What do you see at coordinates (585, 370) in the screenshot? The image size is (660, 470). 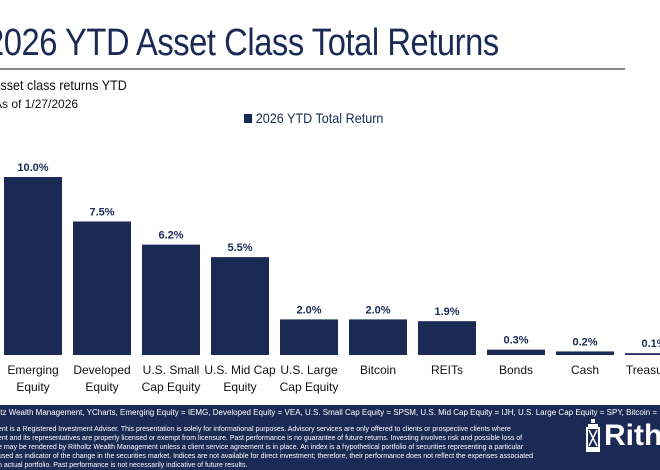 I see `category-label: Cash` at bounding box center [585, 370].